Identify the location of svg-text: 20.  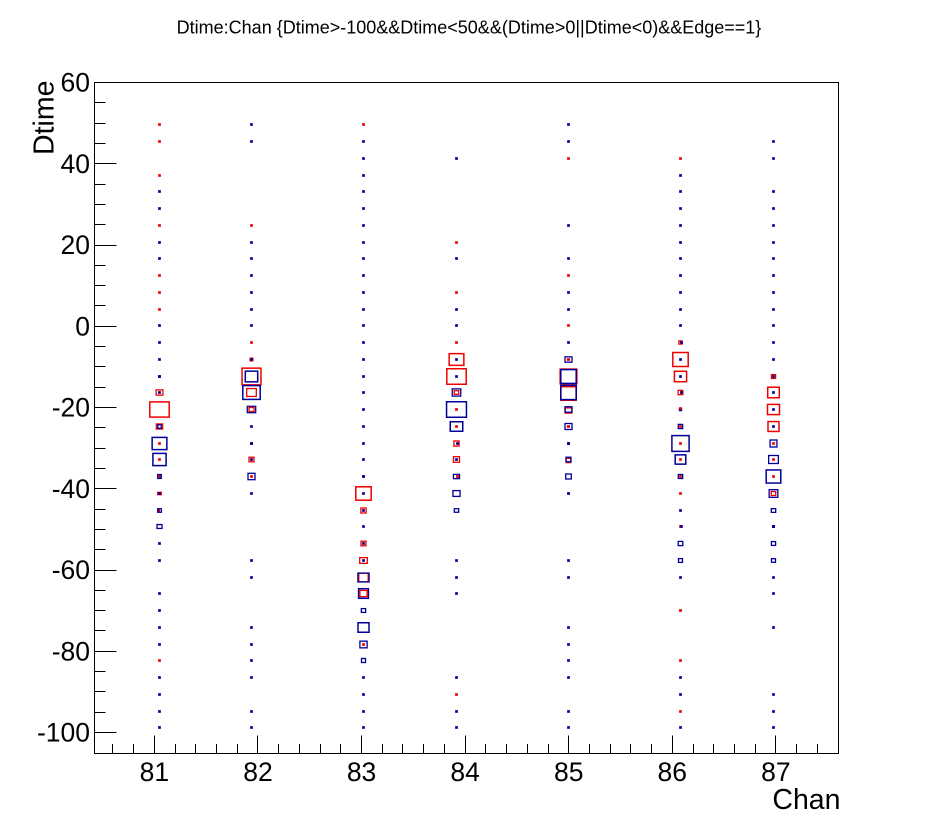
(75, 245).